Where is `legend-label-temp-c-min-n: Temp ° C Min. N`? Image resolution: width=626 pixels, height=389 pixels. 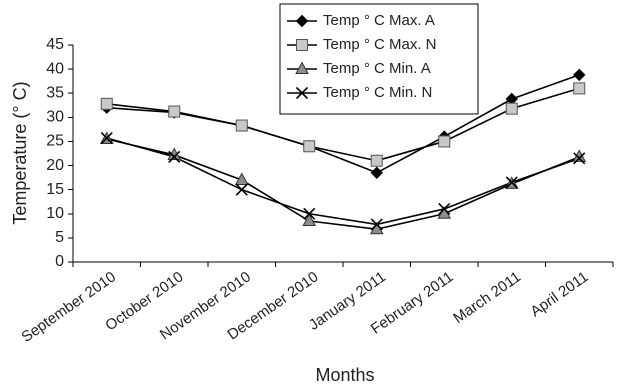 legend-label-temp-c-min-n: Temp ° C Min. N is located at coordinates (377, 92).